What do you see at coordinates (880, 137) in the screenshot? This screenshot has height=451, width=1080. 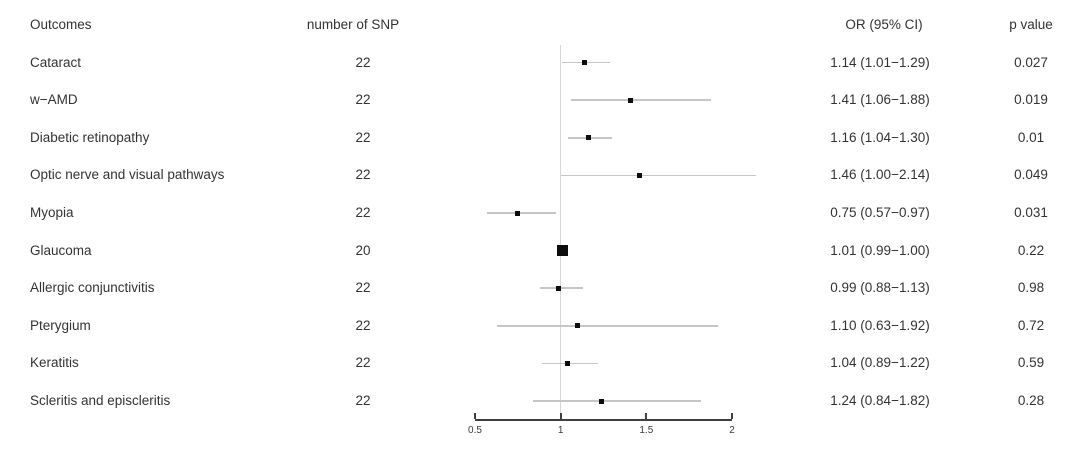 I see `or-ci-value: 1.16 (1.04−1.30)` at bounding box center [880, 137].